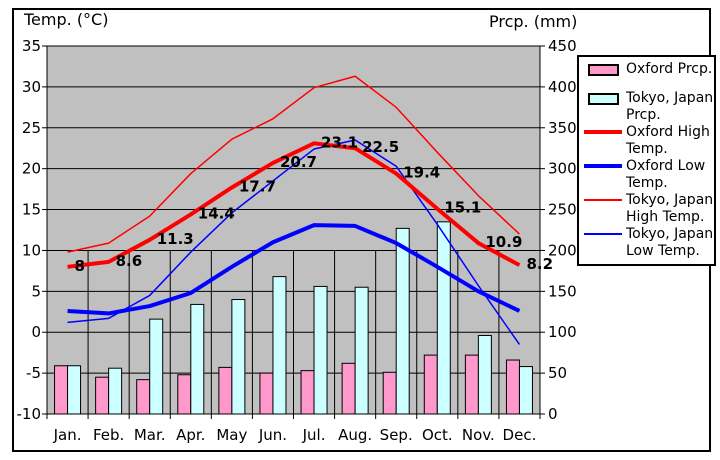 The image size is (720, 460). I want to click on prcp-tick-label: 350, so click(562, 128).